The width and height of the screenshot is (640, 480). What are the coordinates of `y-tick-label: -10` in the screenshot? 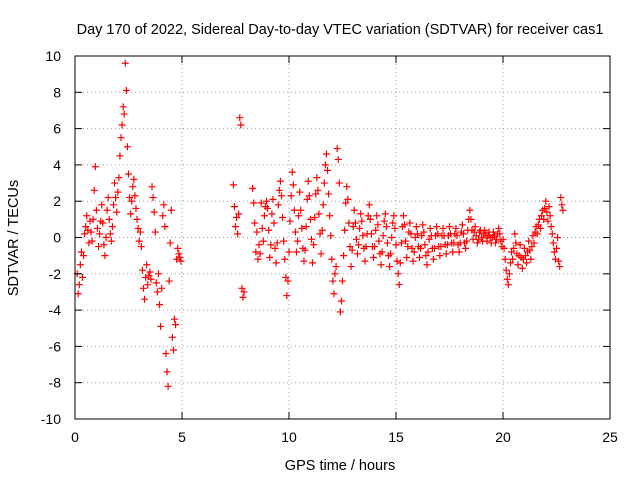 It's located at (51, 419).